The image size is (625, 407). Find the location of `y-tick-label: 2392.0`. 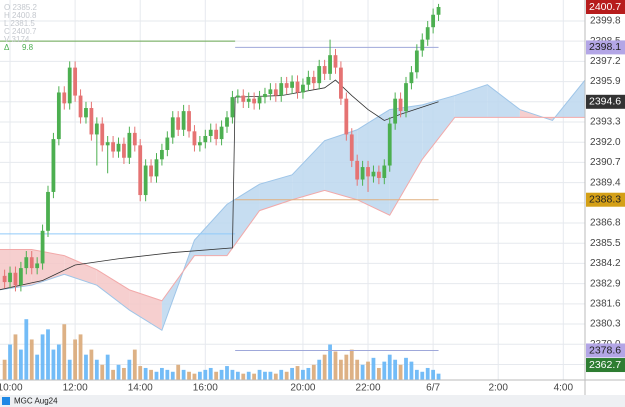

y-tick-label: 2392.0 is located at coordinates (605, 142).